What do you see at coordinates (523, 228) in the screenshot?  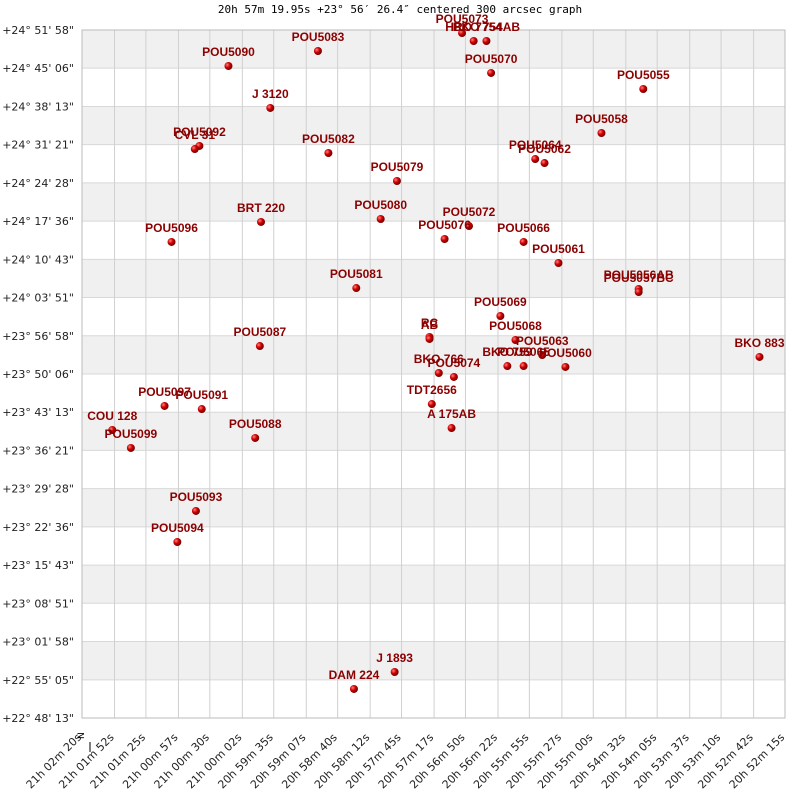 I see `point-label: POU5066` at bounding box center [523, 228].